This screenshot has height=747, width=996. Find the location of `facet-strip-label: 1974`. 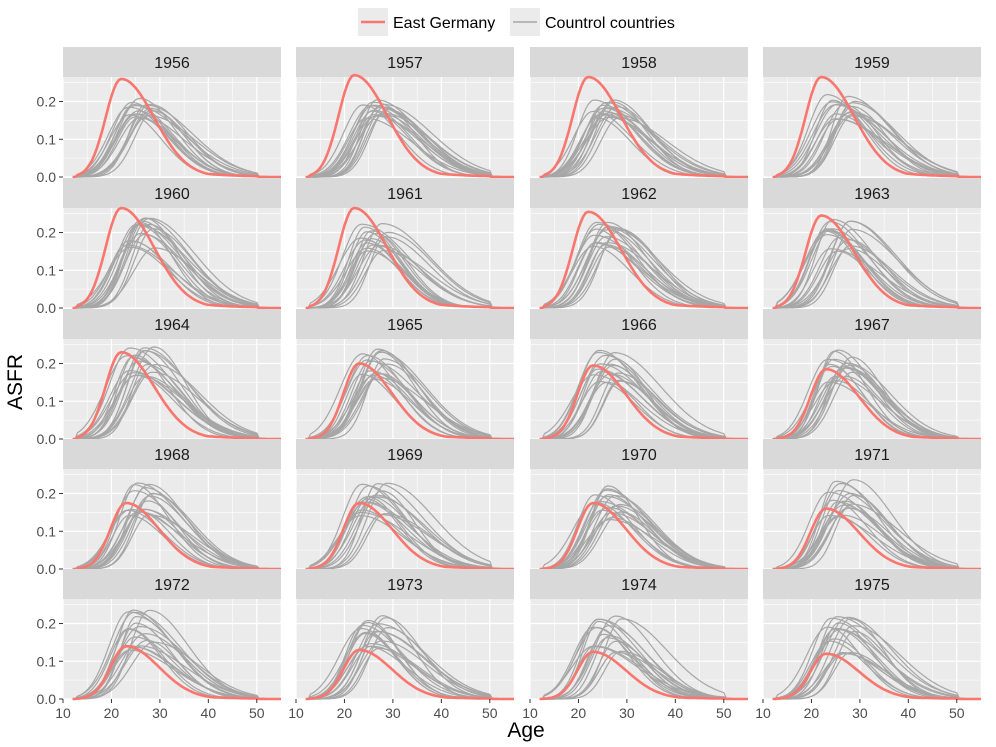

facet-strip-label: 1974 is located at coordinates (639, 585).